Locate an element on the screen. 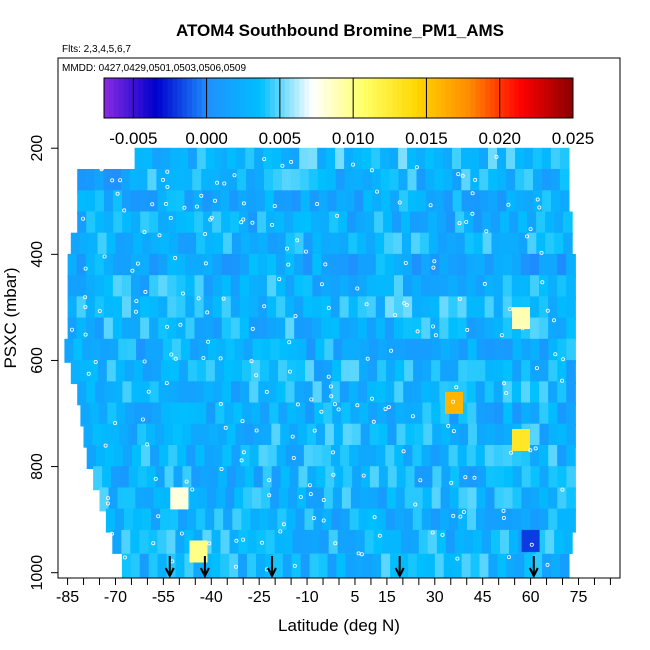 This screenshot has height=650, width=650. colorbar-tick-label: 0.025 is located at coordinates (573, 138).